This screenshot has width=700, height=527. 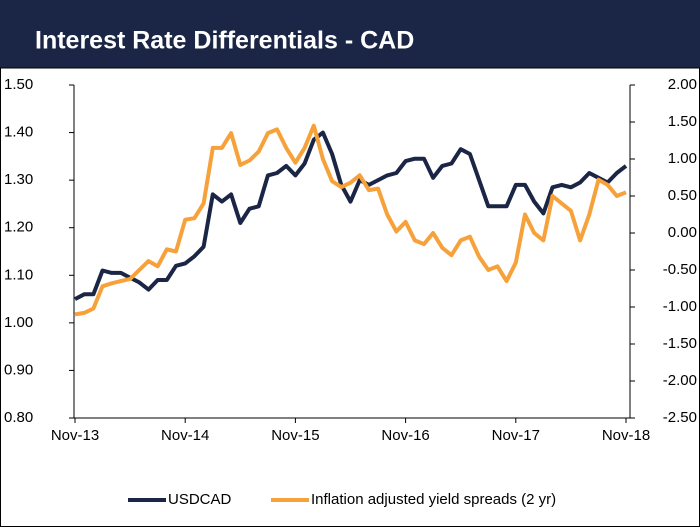 What do you see at coordinates (18, 417) in the screenshot?
I see `y-tick-label: 0.80` at bounding box center [18, 417].